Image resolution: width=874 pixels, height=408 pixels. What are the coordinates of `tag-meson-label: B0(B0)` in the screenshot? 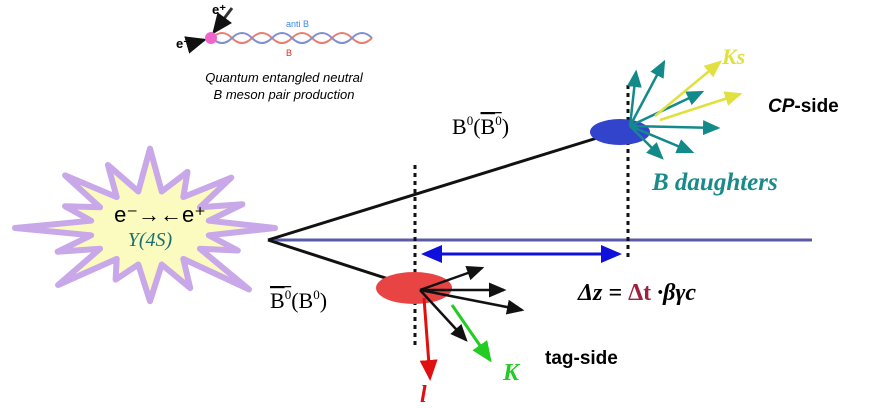 It's located at (298, 300).